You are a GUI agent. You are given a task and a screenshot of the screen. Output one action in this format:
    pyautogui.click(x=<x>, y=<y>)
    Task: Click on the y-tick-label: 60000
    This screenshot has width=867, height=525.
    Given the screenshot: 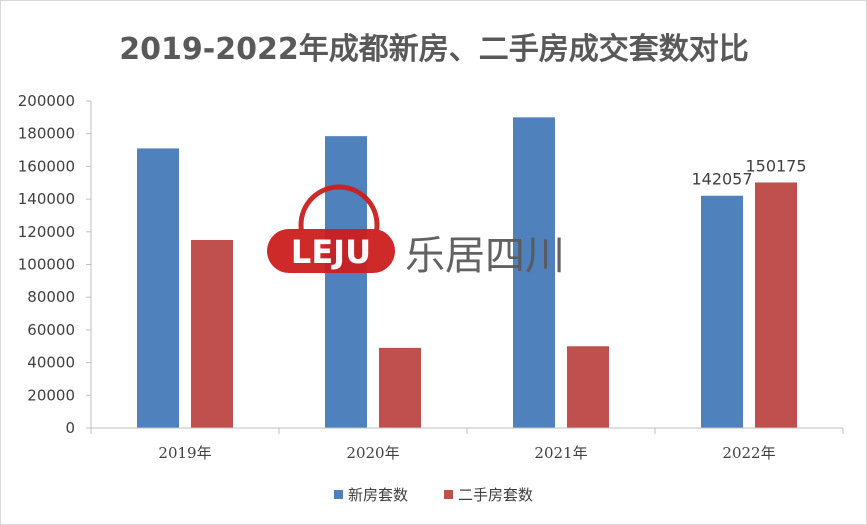 What is the action you would take?
    pyautogui.click(x=51, y=330)
    